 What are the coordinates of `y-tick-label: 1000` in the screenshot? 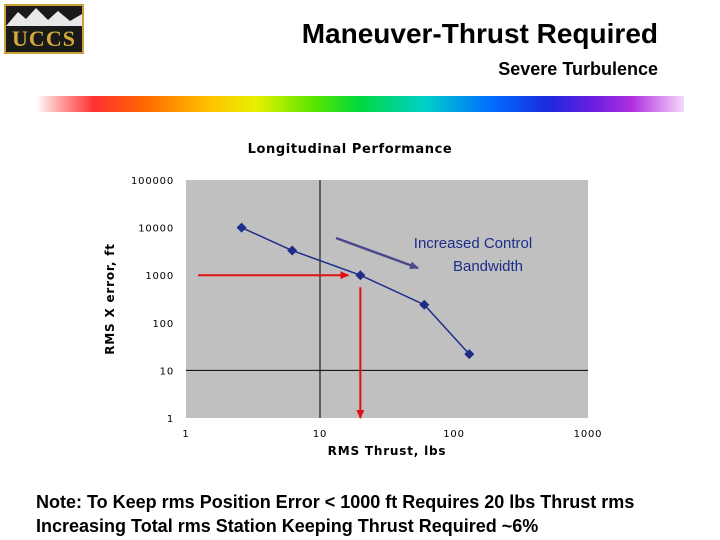 It's located at (159, 276).